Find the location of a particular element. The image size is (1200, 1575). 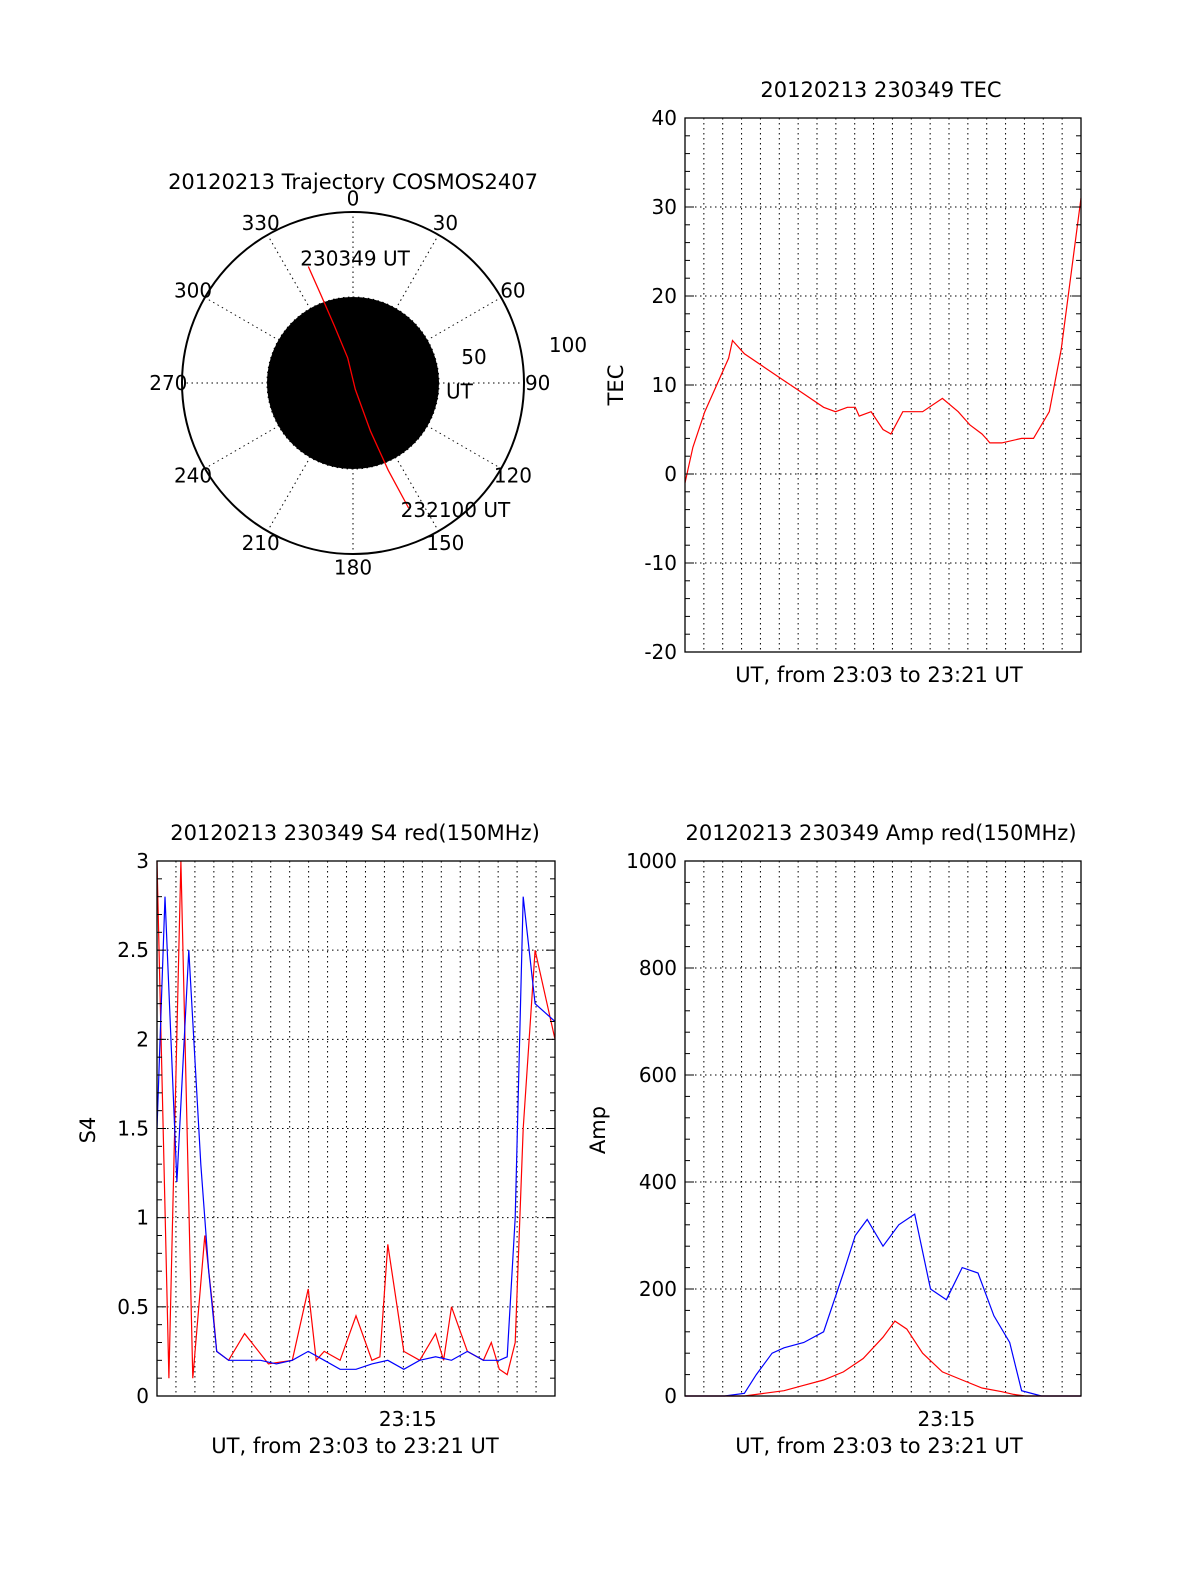

azimuth-labels: 0 30 60 90 120 150 180 210 240 270 300 330 is located at coordinates (349, 382).